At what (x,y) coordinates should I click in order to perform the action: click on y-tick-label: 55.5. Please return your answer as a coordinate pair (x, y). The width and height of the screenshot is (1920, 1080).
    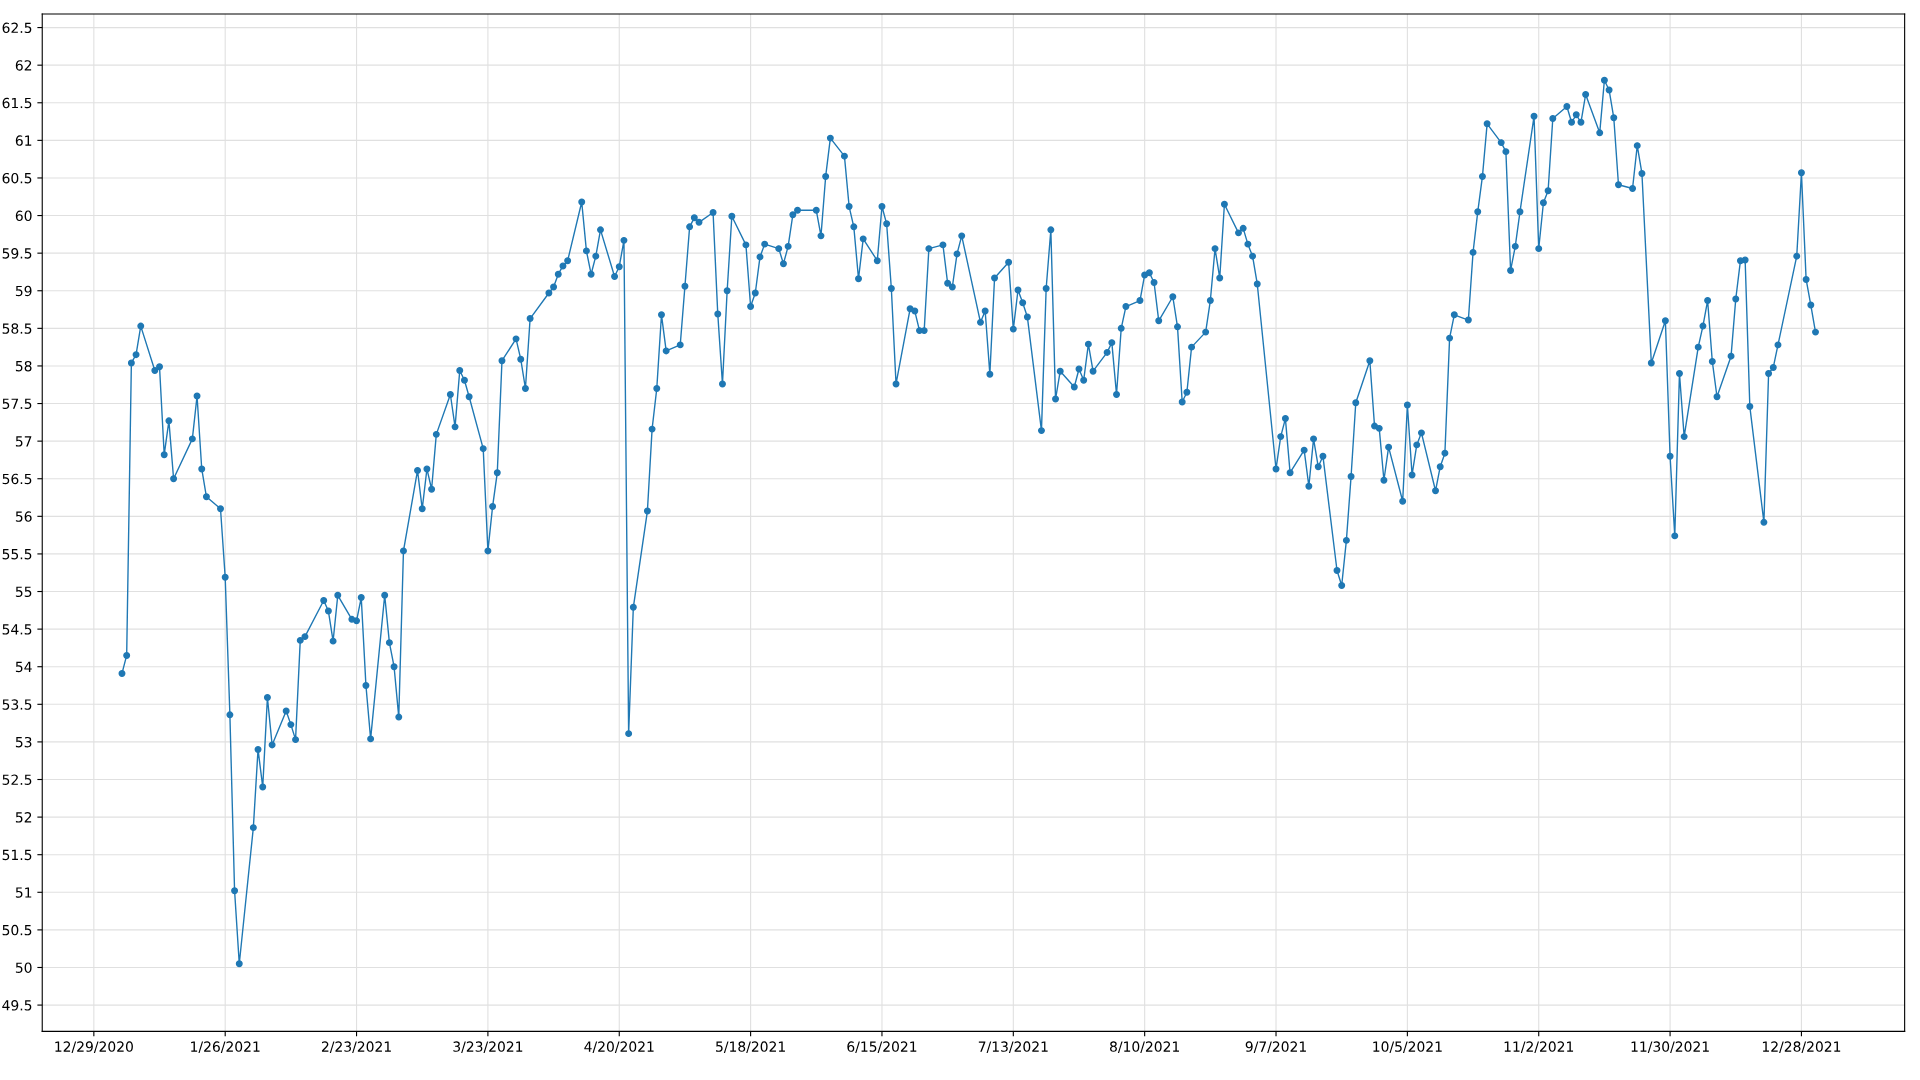
    Looking at the image, I should click on (17, 554).